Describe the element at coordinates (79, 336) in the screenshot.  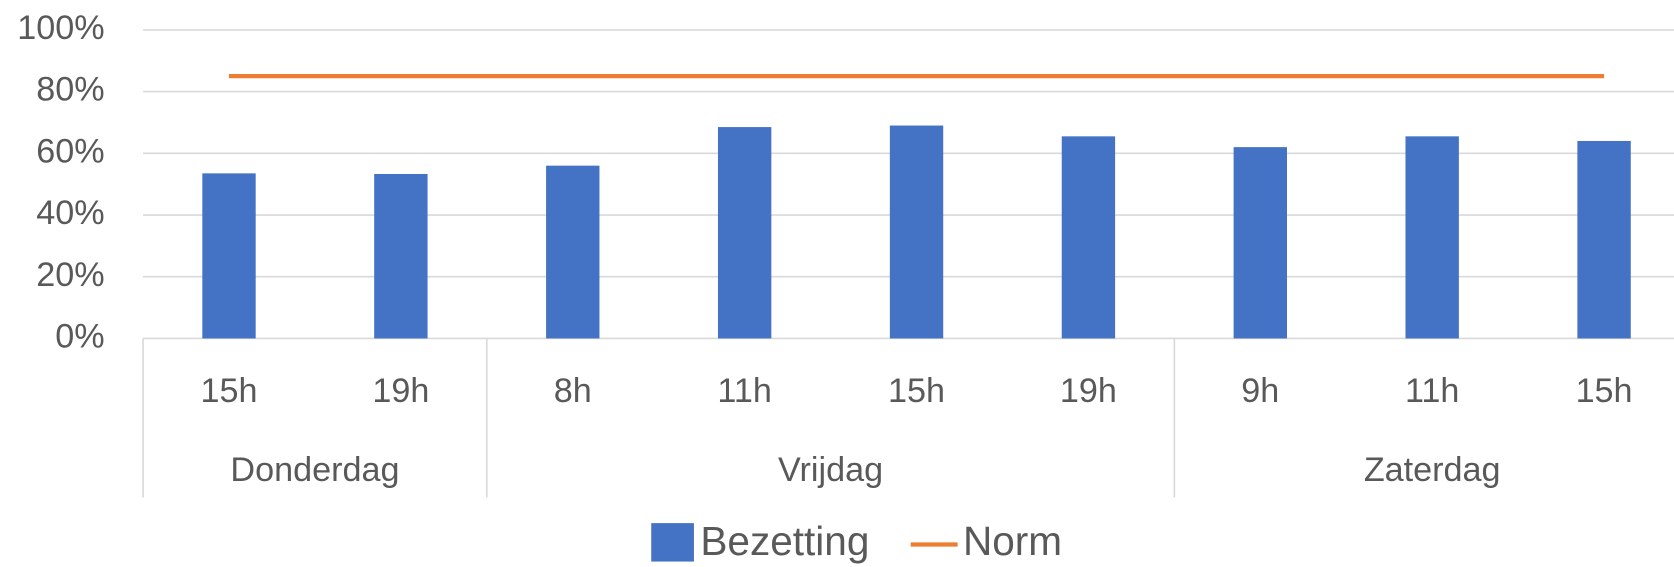
I see `y-tick-label: 0%` at that location.